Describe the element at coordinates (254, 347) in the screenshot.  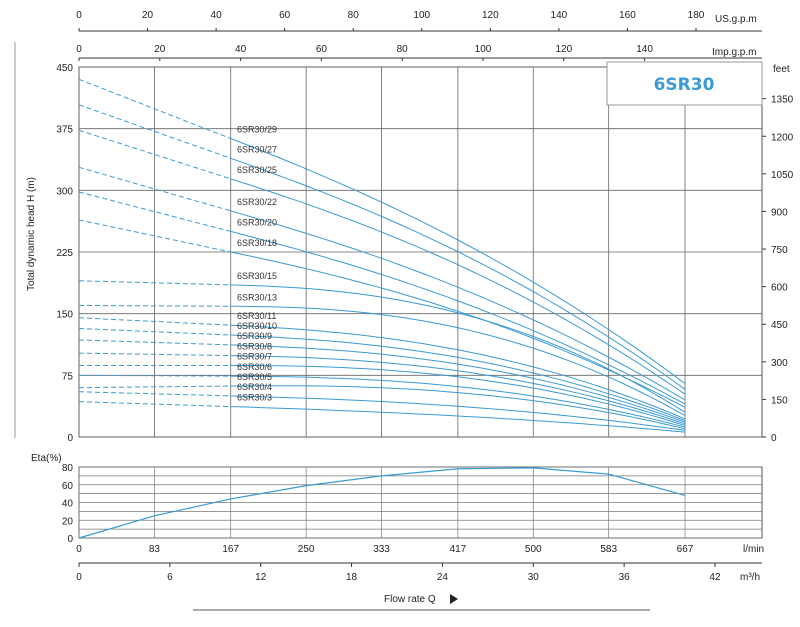
I see `curve-label: 6SR30/8` at that location.